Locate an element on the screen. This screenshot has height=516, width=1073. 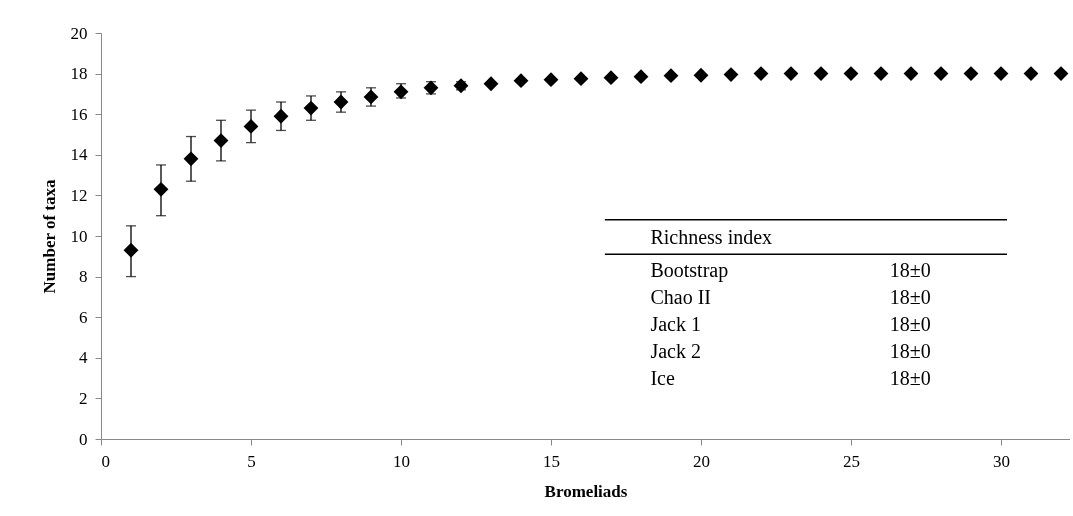
x-tick-label: 10 is located at coordinates (401, 461).